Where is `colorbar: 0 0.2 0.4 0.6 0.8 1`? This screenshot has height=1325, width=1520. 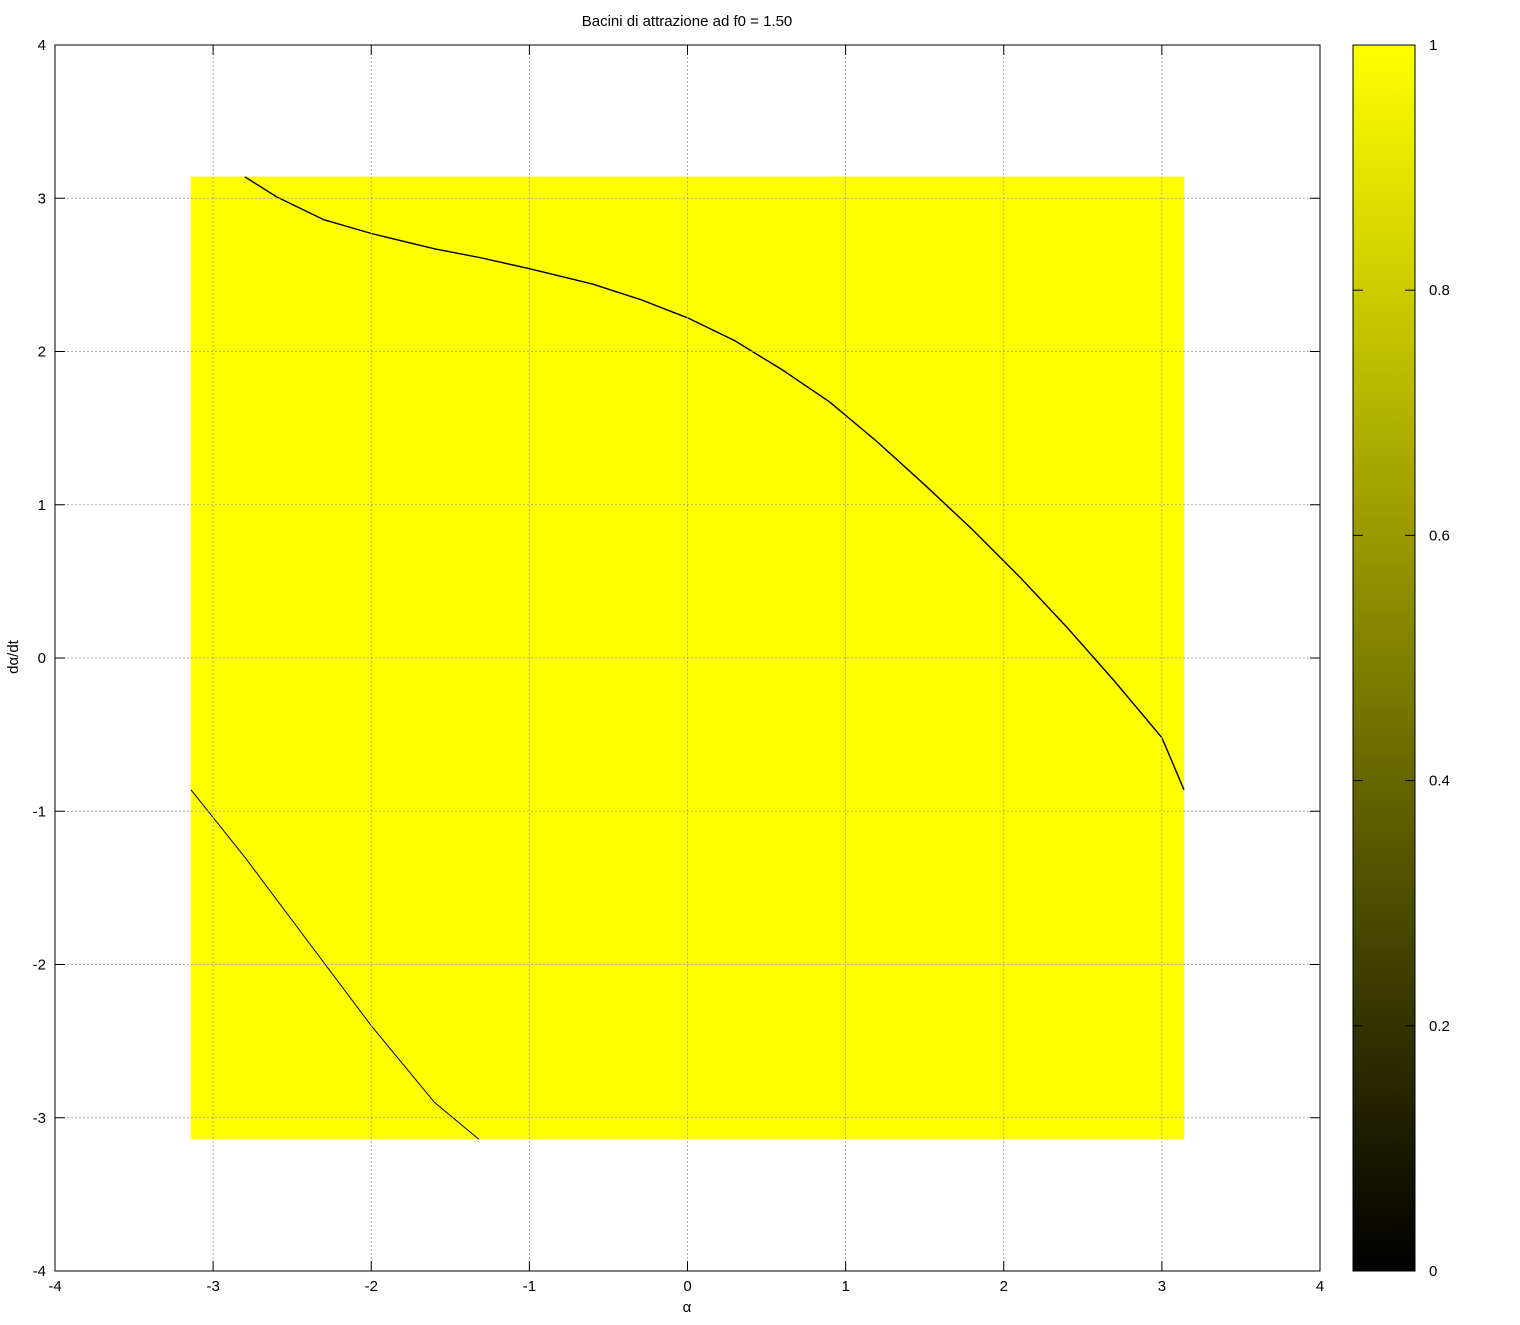
colorbar: 0 0.2 0.4 0.6 0.8 1 is located at coordinates (1401, 658).